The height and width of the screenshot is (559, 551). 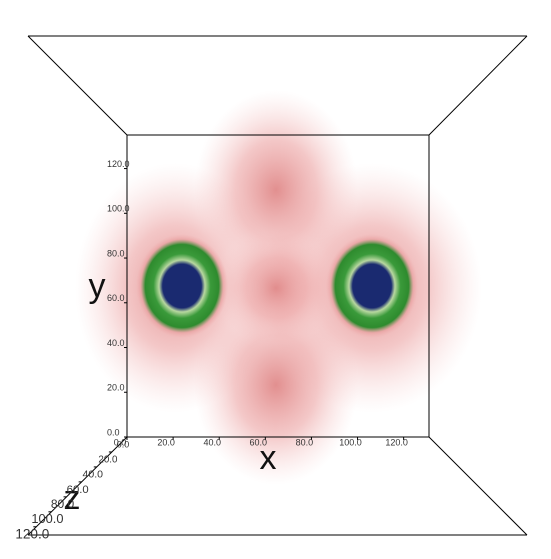 What do you see at coordinates (120, 442) in the screenshot?
I see `x-tick-label: 0.0` at bounding box center [120, 442].